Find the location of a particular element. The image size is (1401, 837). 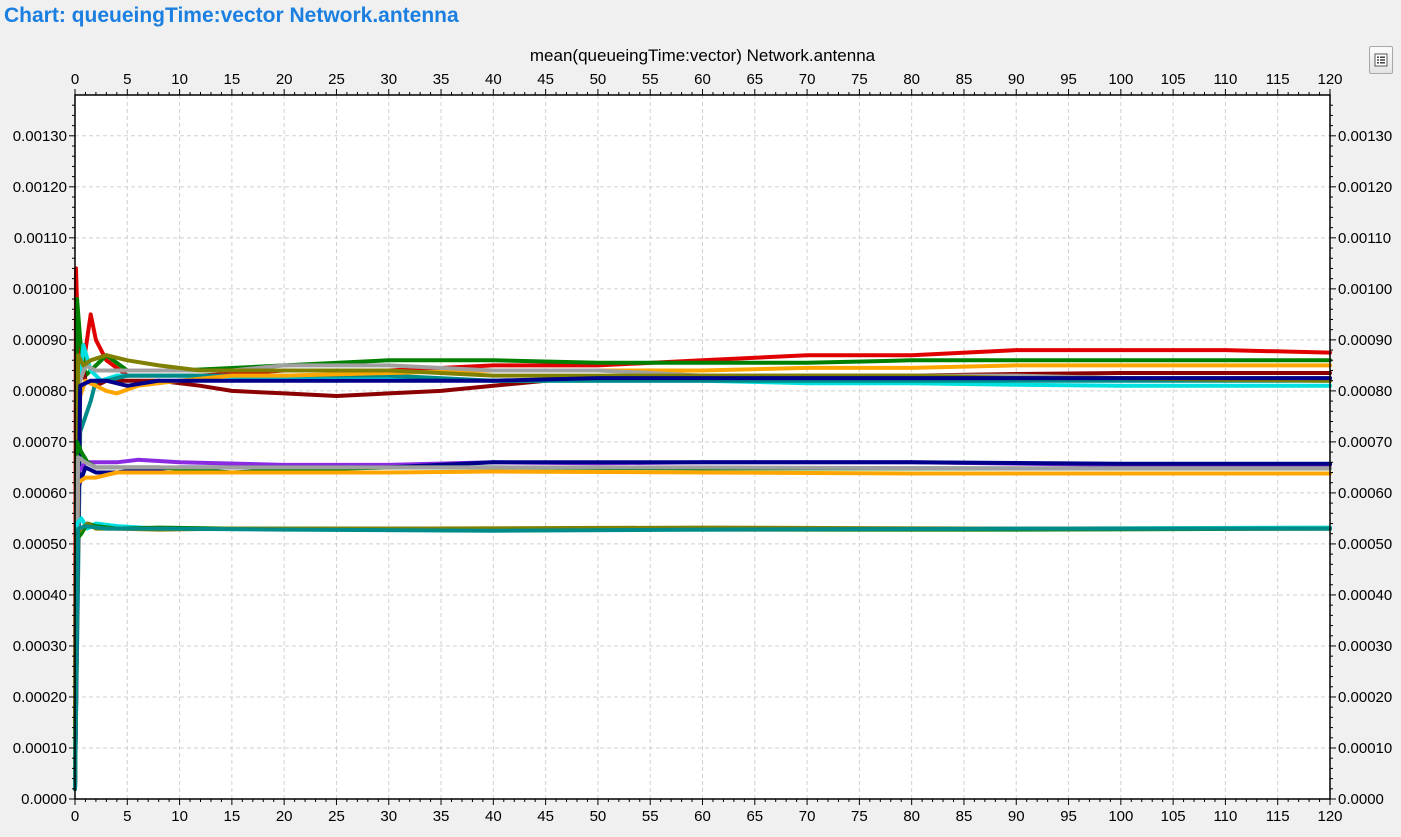

y-tick-label-right: 0.00030 is located at coordinates (1365, 646).